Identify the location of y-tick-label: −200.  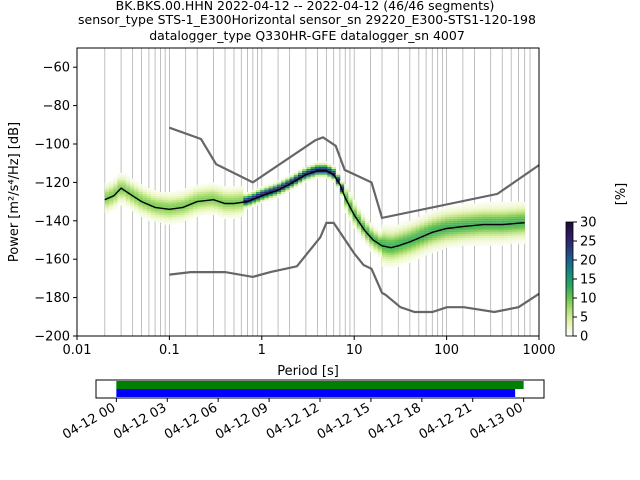
(52, 337).